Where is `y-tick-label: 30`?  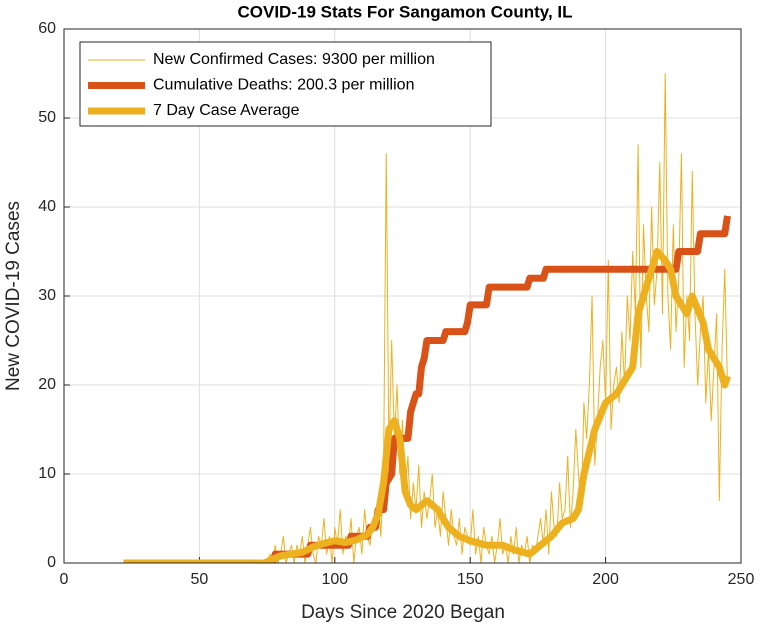 y-tick-label: 30 is located at coordinates (47, 295).